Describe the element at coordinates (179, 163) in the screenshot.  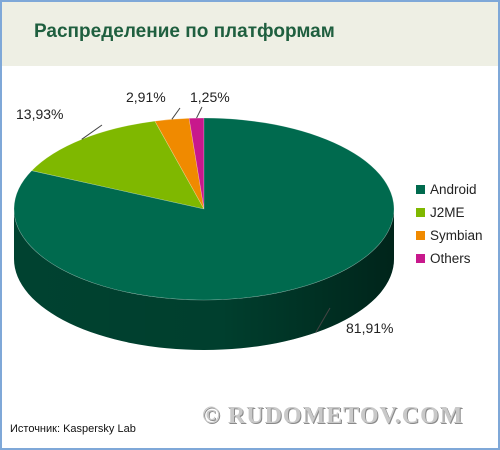
I see `slice-symbian` at that location.